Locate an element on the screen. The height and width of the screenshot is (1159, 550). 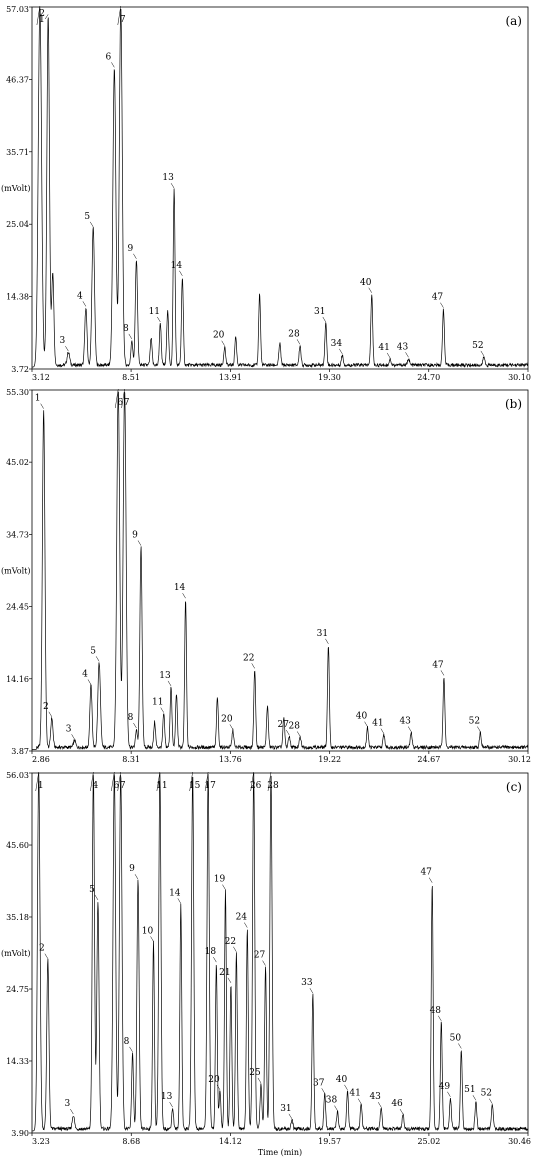
peak-label: 17 is located at coordinates (210, 786).